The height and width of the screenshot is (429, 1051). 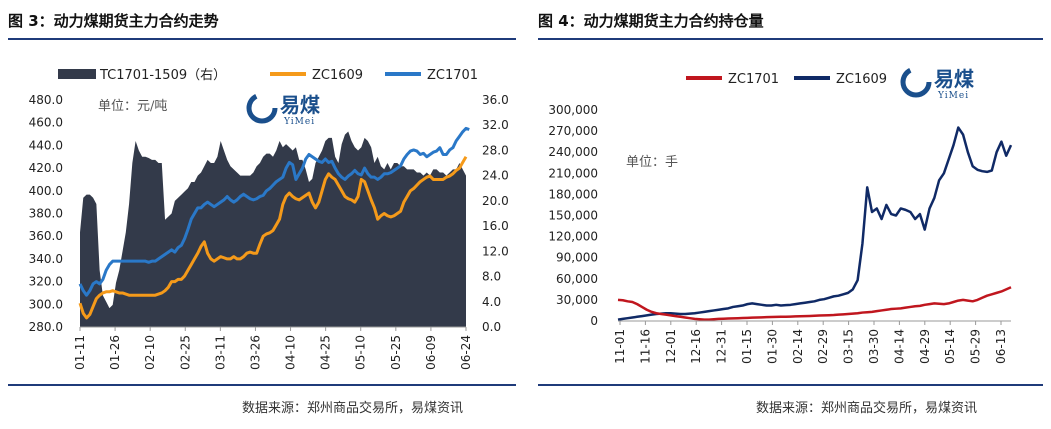 What do you see at coordinates (577, 258) in the screenshot?
I see `y-tick-label: 90,000` at bounding box center [577, 258].